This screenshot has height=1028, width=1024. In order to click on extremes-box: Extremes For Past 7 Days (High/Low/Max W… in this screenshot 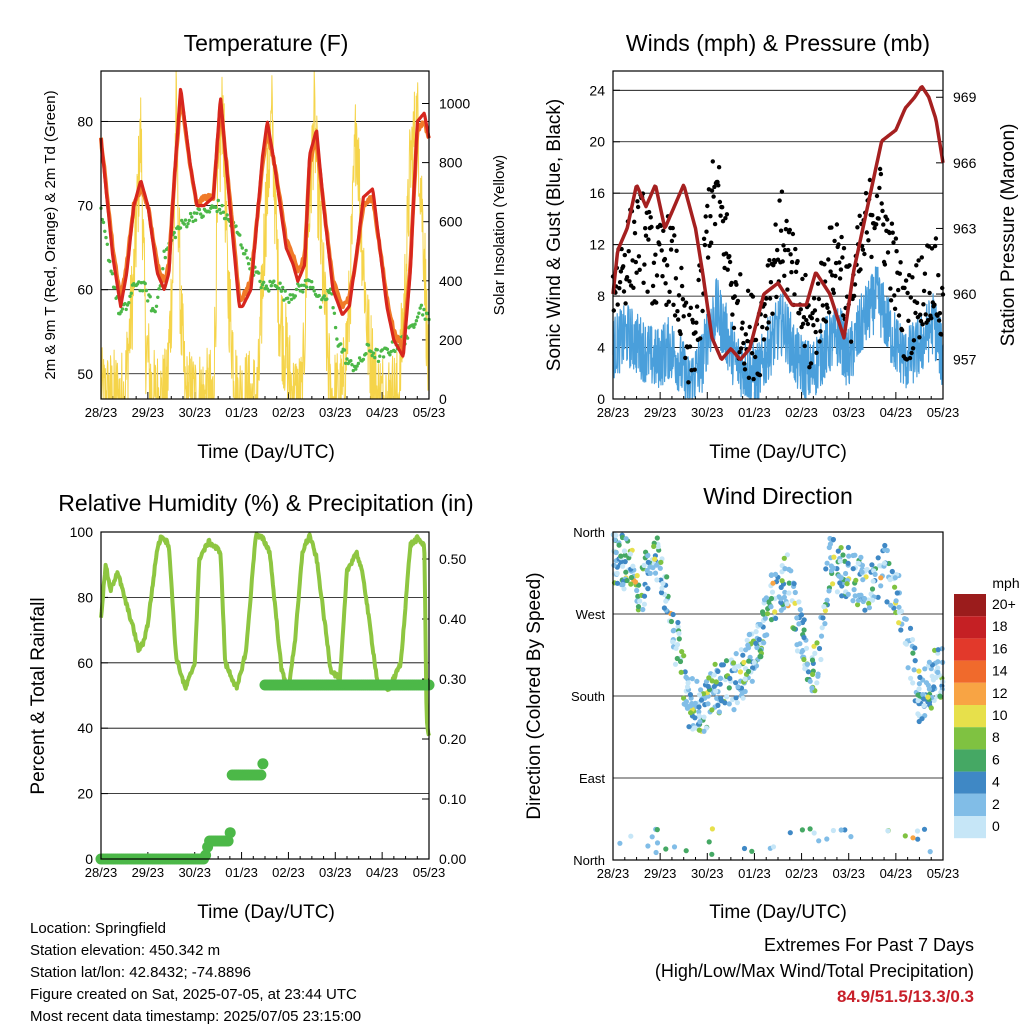, I will do `click(814, 971)`.